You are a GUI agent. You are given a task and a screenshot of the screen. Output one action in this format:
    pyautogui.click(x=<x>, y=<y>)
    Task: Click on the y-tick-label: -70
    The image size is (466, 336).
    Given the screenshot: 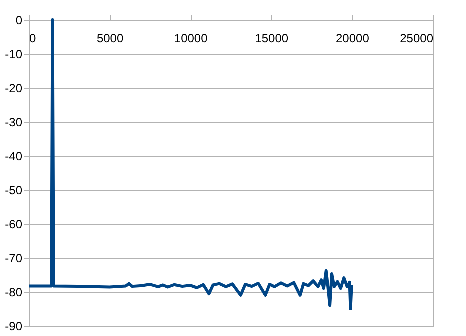 What is the action you would take?
    pyautogui.click(x=14, y=259)
    